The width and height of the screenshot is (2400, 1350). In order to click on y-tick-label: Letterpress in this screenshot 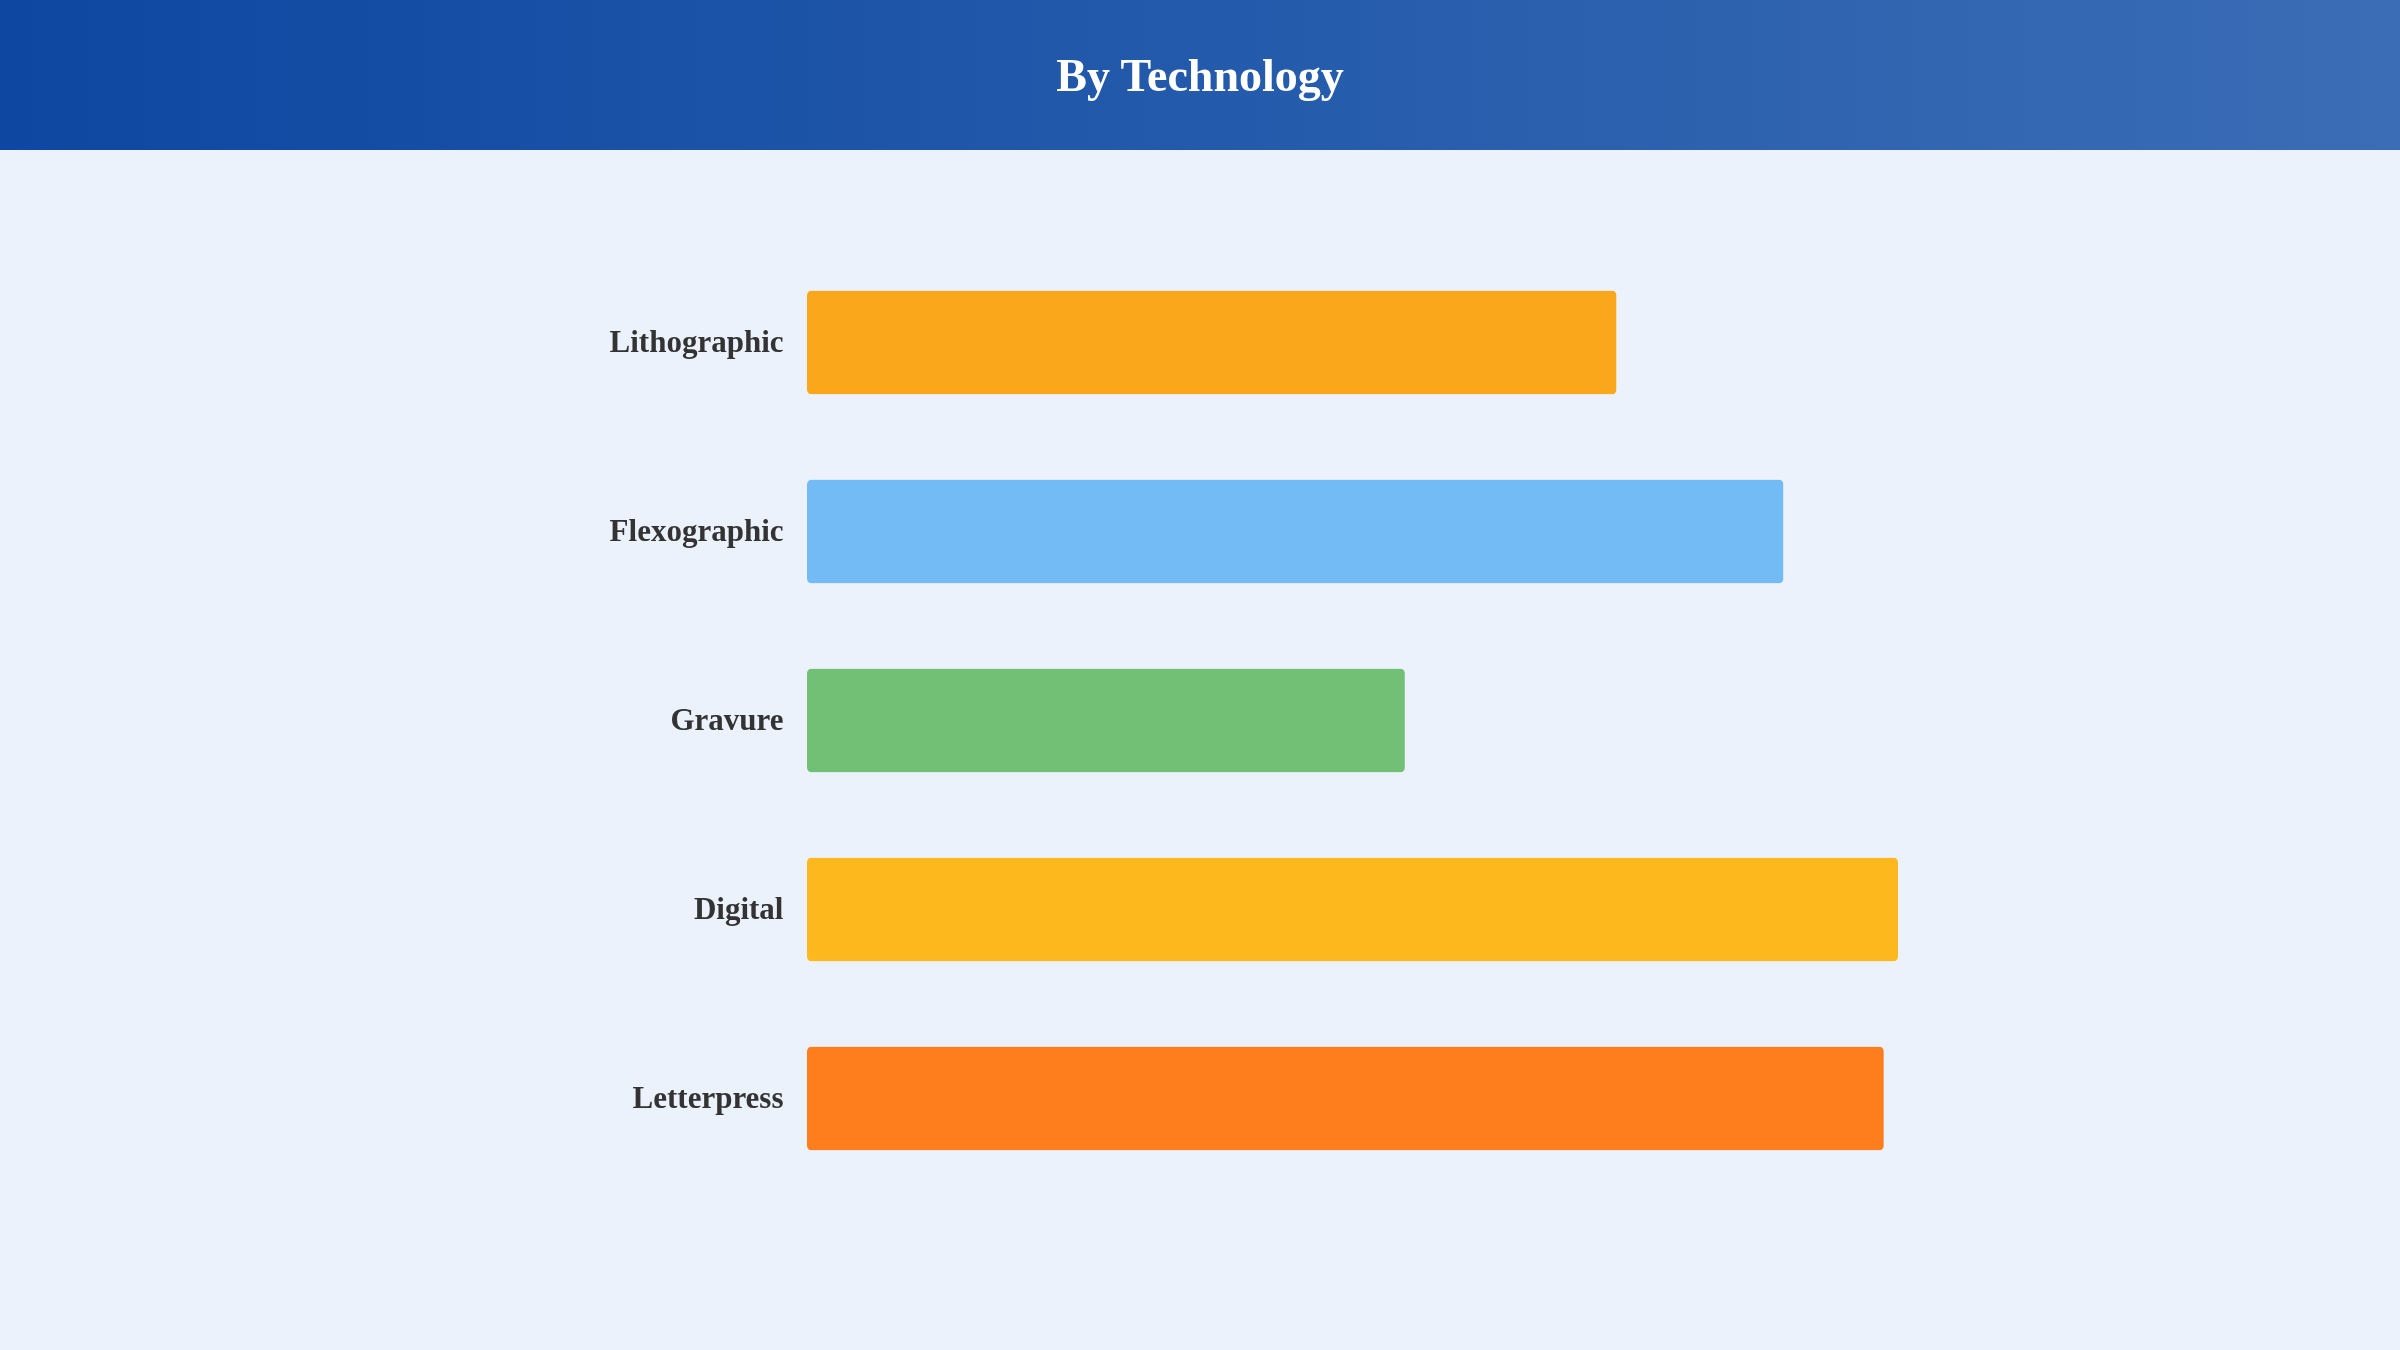, I will do `click(708, 1097)`.